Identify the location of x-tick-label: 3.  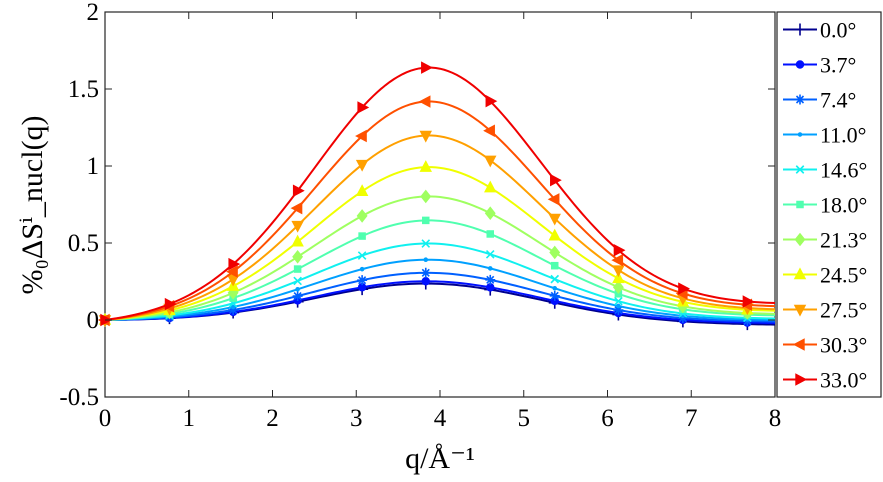
(356, 418).